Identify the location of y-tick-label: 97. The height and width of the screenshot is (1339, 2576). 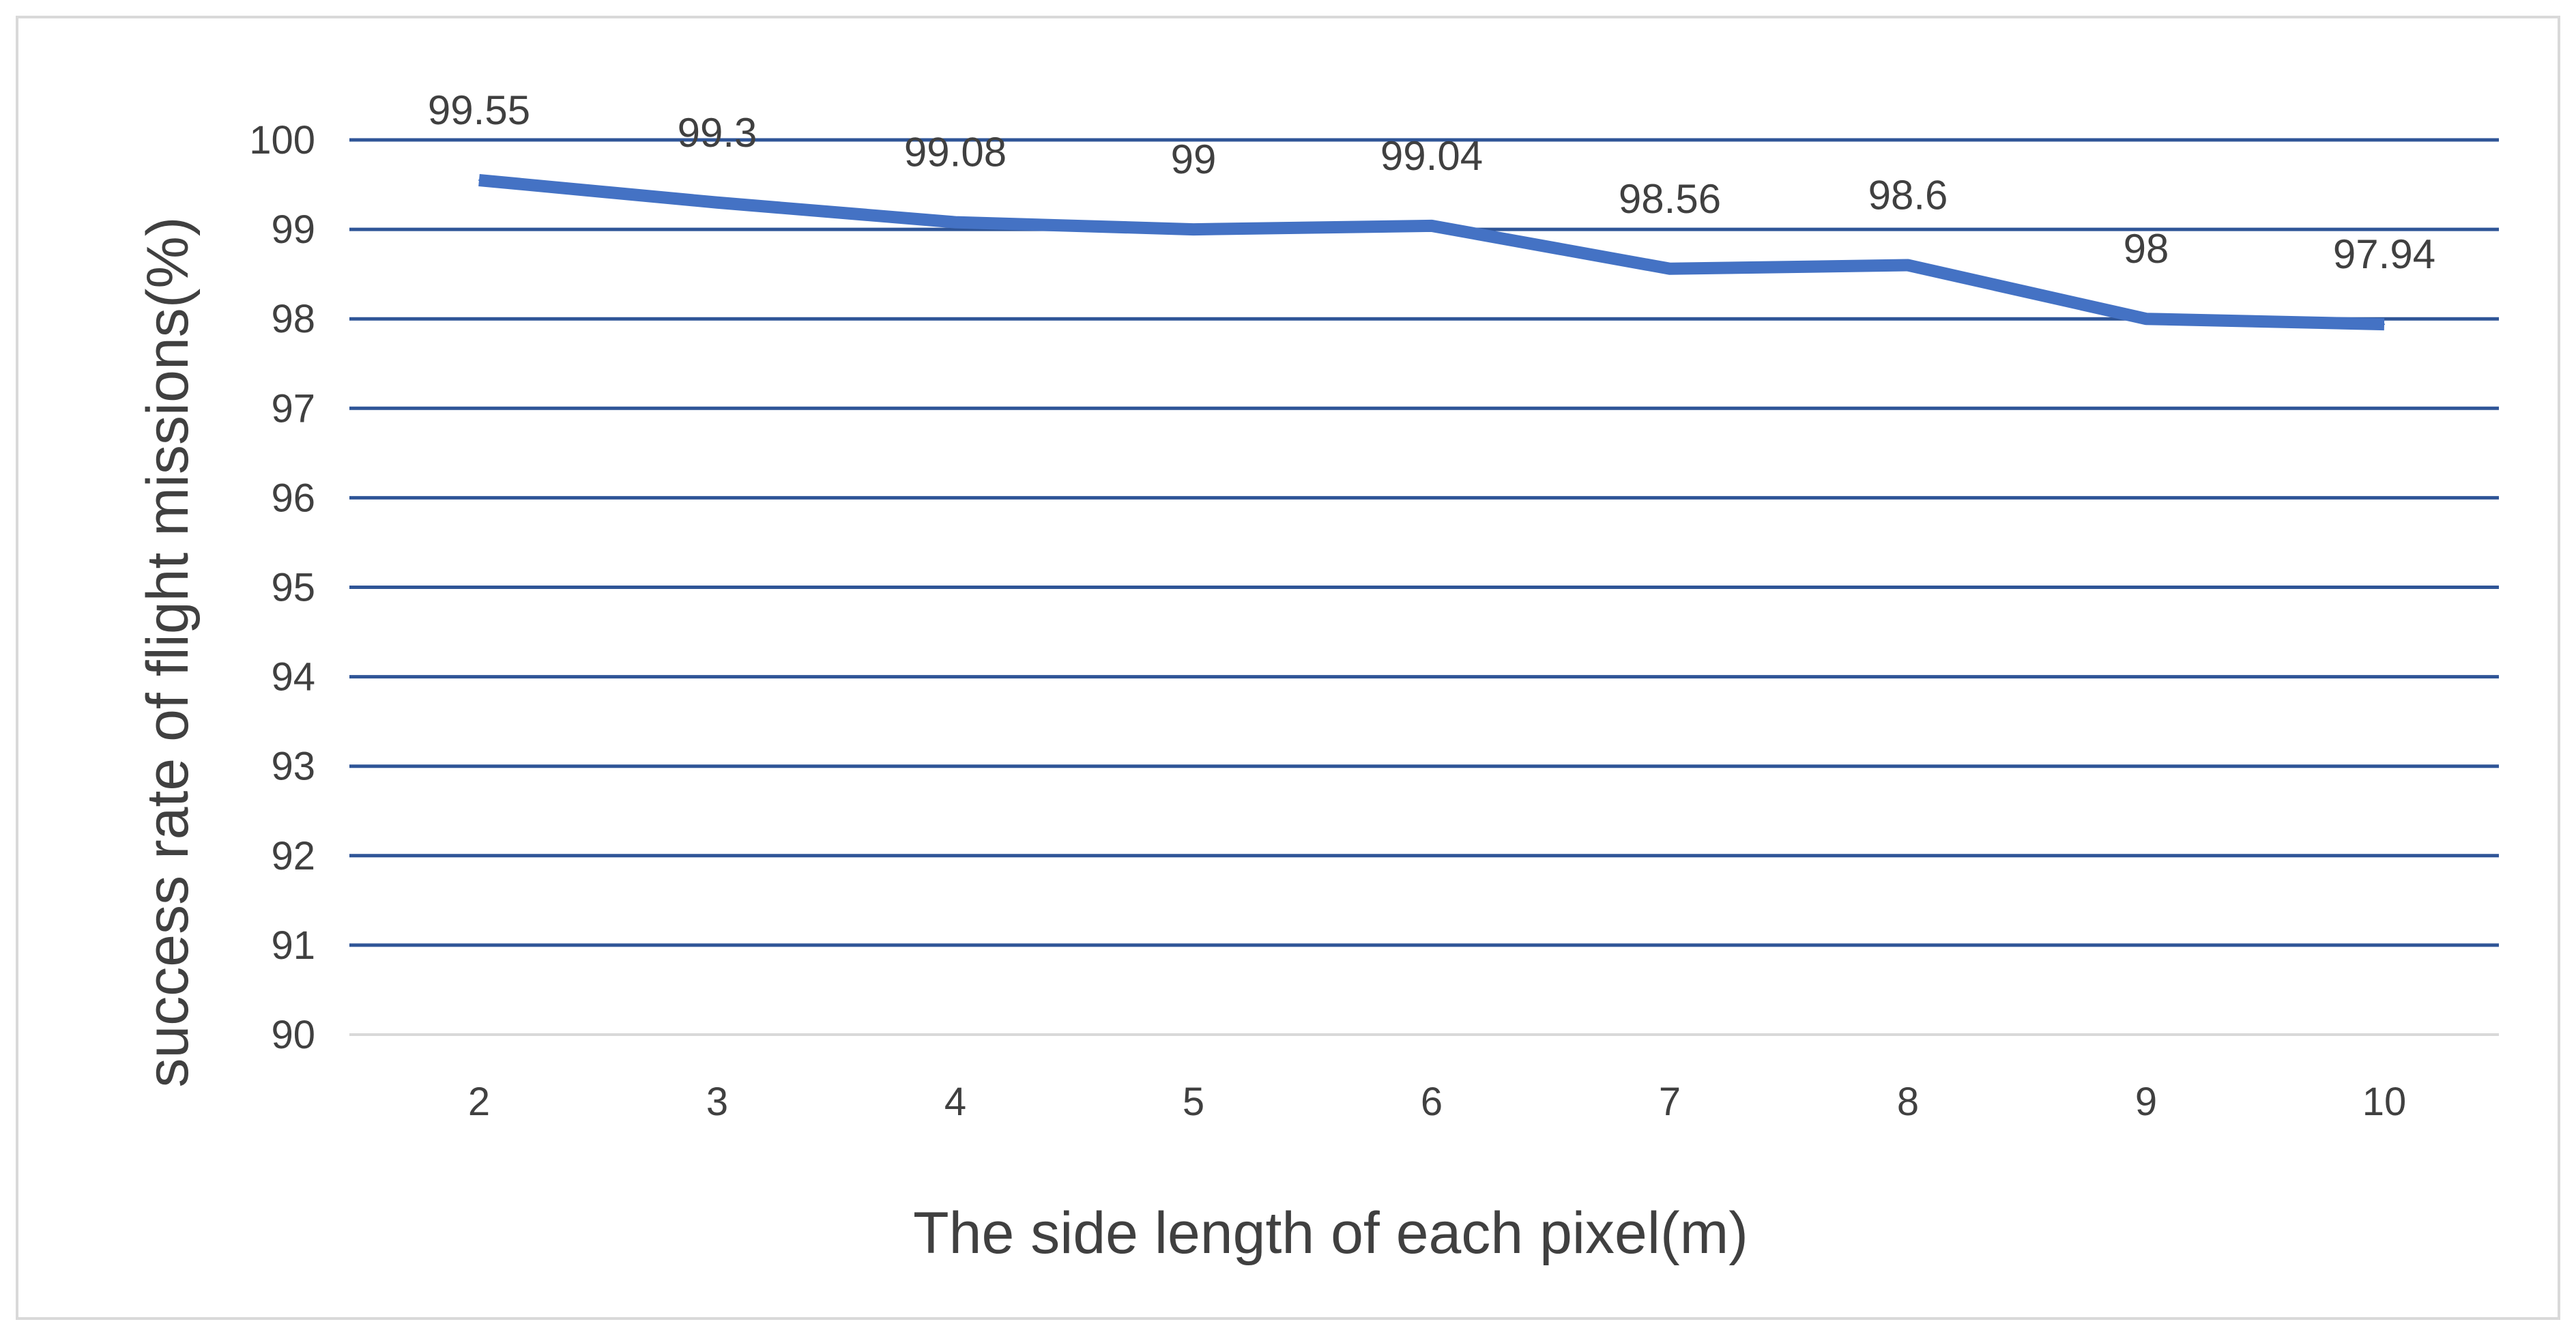
(293, 408).